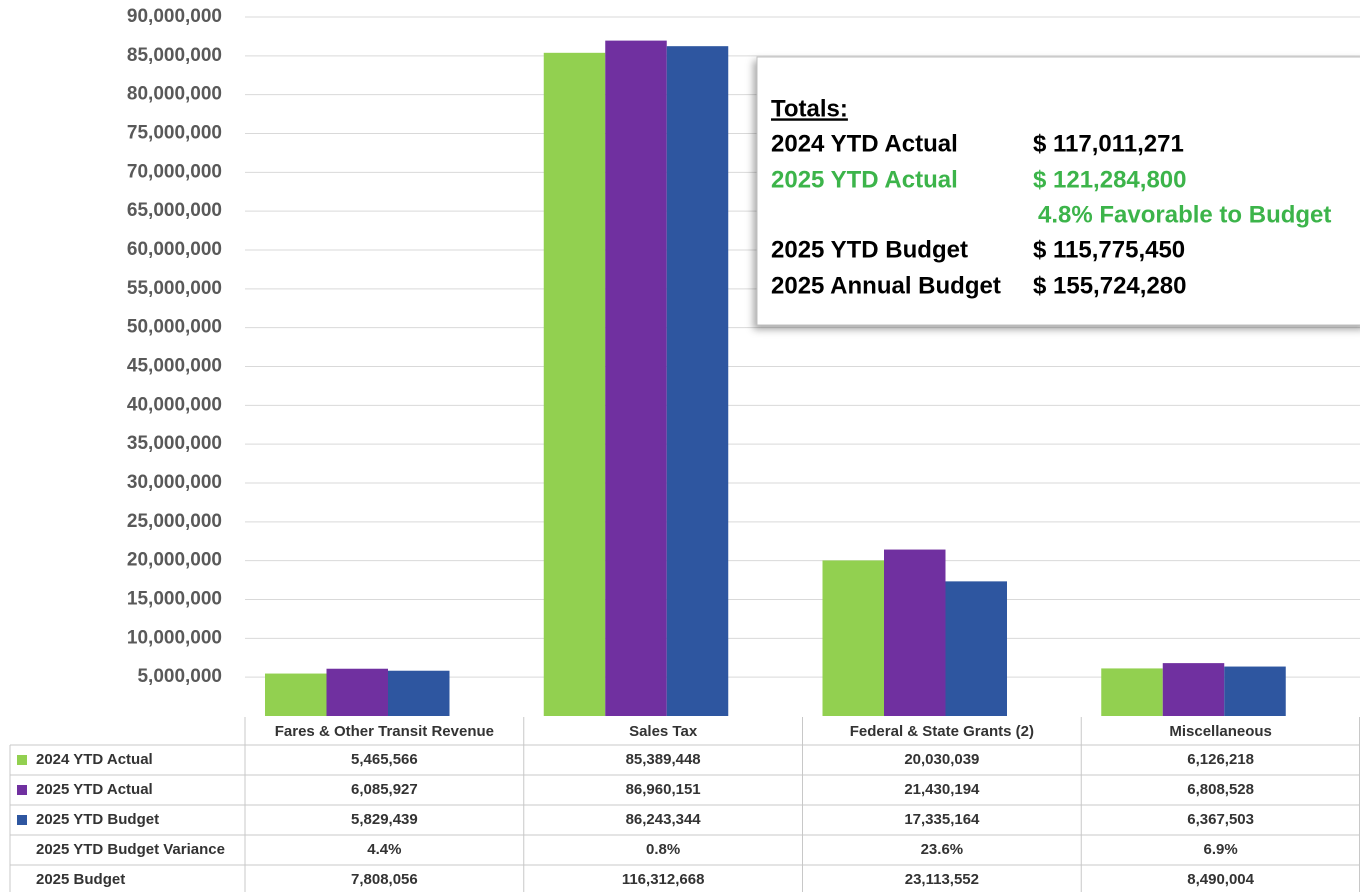  What do you see at coordinates (384, 759) in the screenshot?
I see `table-cell: 5,465,566` at bounding box center [384, 759].